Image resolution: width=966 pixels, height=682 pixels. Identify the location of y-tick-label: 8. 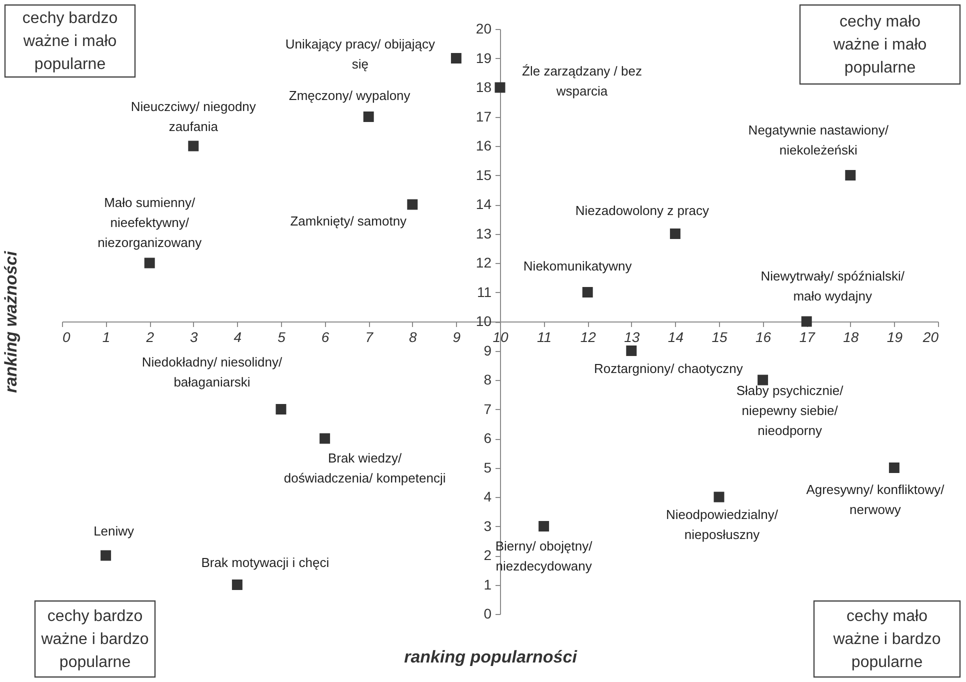
(488, 380).